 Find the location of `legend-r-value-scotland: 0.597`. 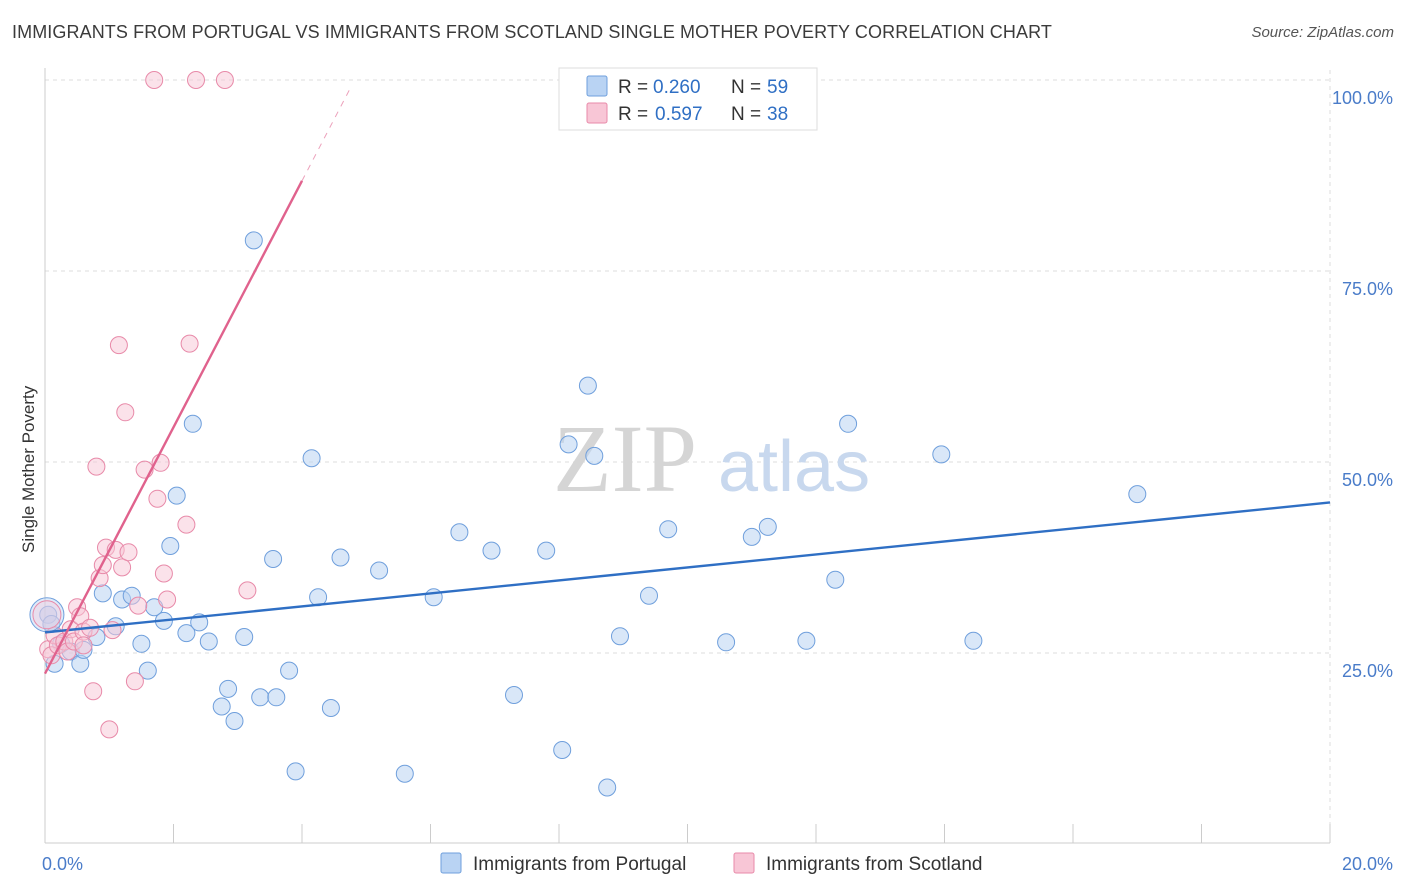

legend-r-value-scotland: 0.597 is located at coordinates (679, 114).